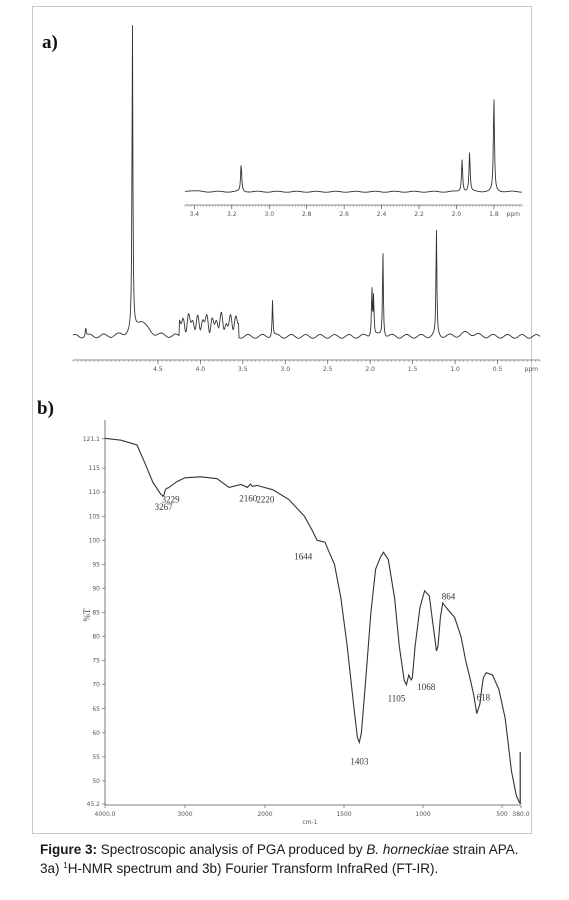  What do you see at coordinates (426, 687) in the screenshot?
I see `ir-peak-label: 1068` at bounding box center [426, 687].